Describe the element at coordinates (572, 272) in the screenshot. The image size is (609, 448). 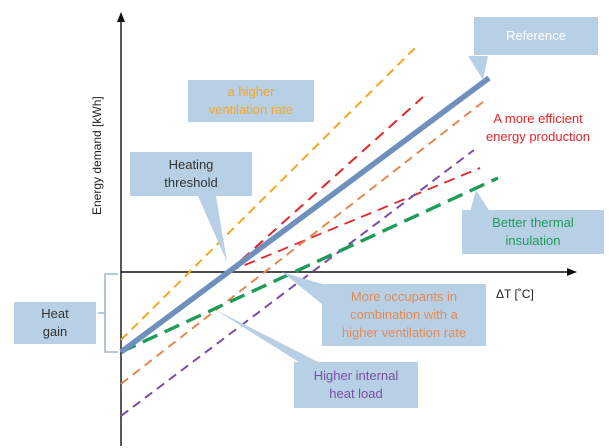
I see `x-axis-arrow` at that location.